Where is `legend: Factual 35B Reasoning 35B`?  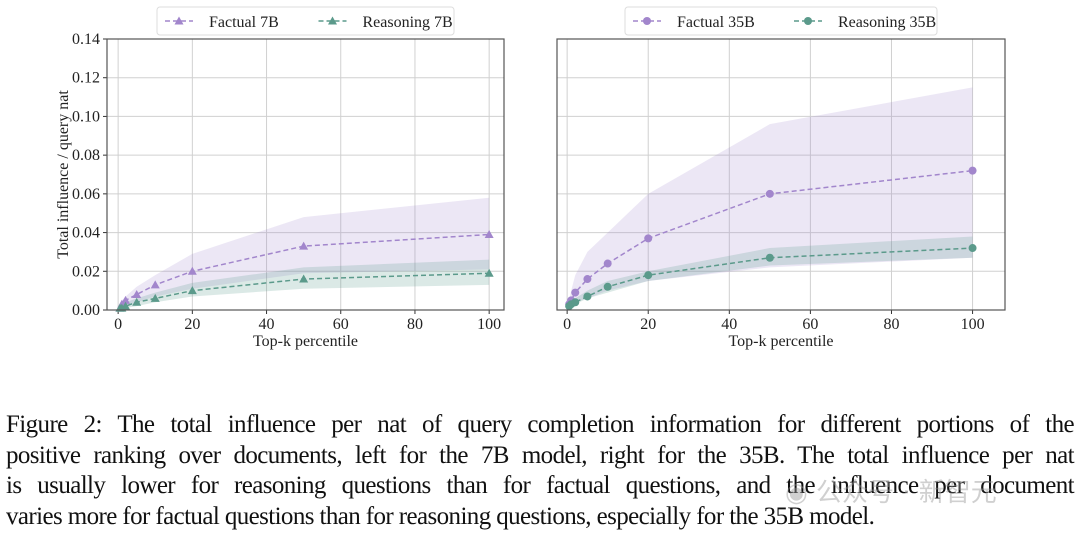
legend: Factual 35B Reasoning 35B is located at coordinates (781, 21).